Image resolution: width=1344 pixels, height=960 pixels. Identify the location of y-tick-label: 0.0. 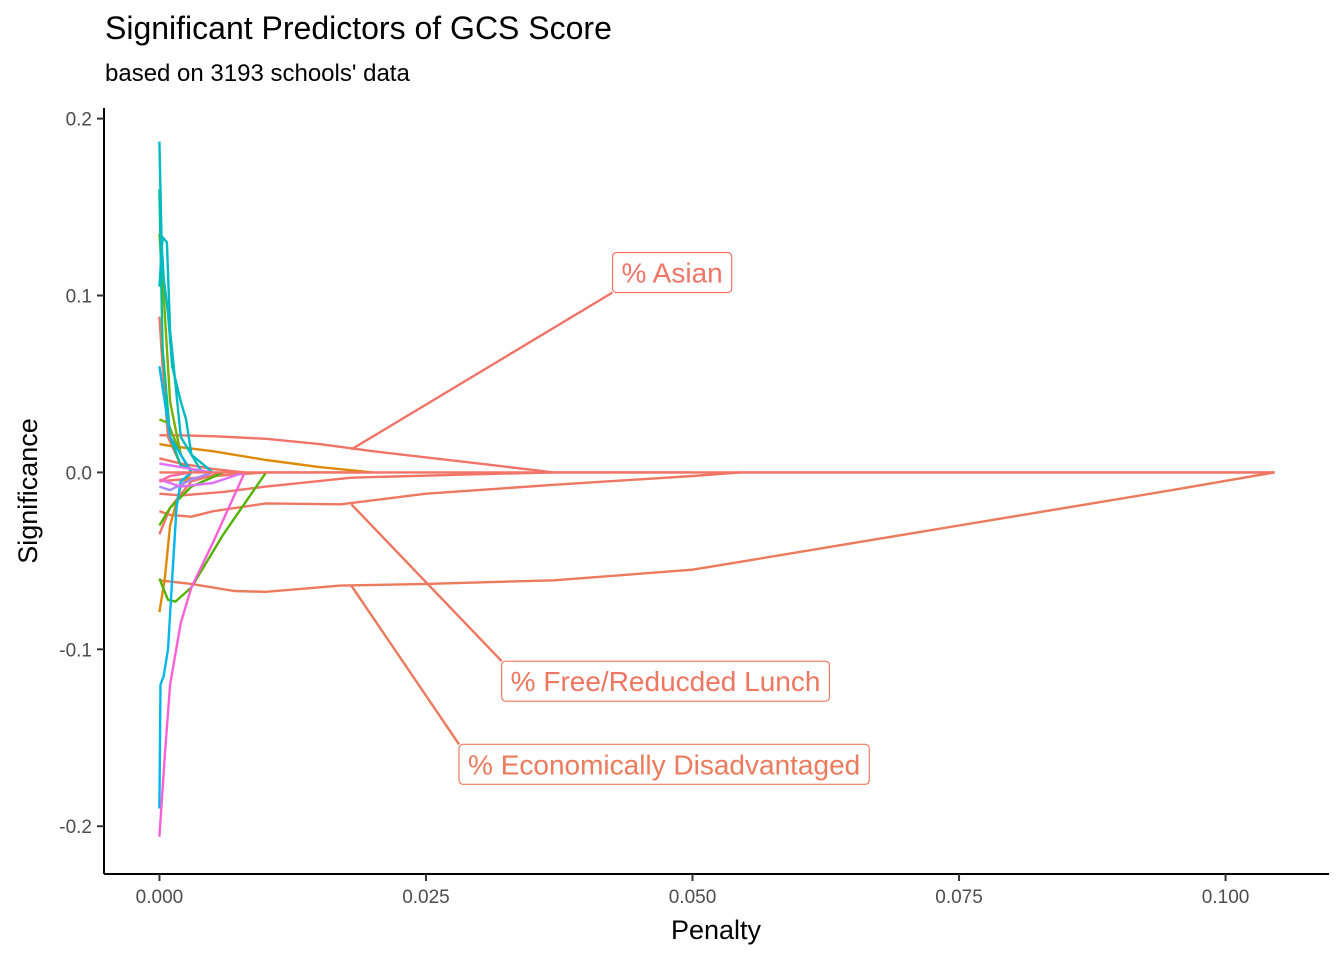
(79, 473).